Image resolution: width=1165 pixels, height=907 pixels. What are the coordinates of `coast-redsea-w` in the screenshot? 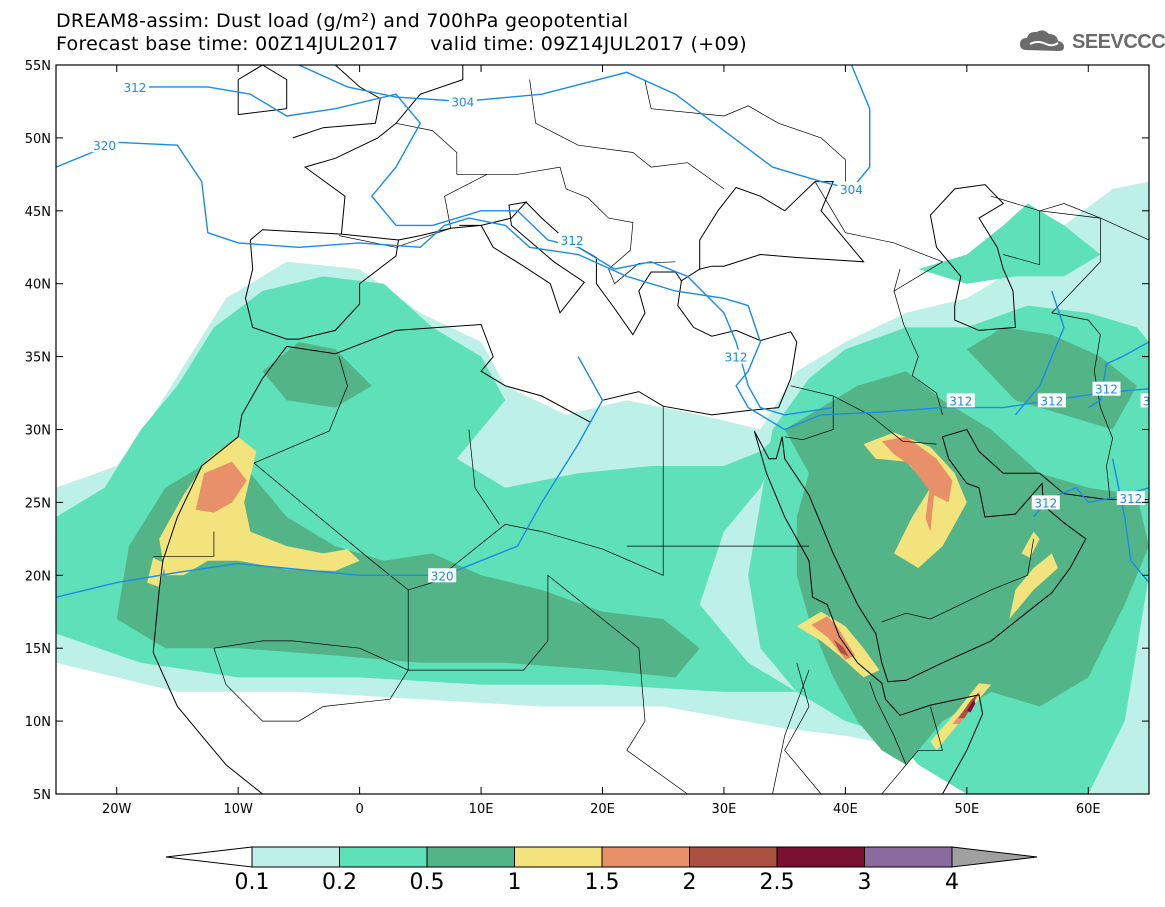 It's located at (868, 612).